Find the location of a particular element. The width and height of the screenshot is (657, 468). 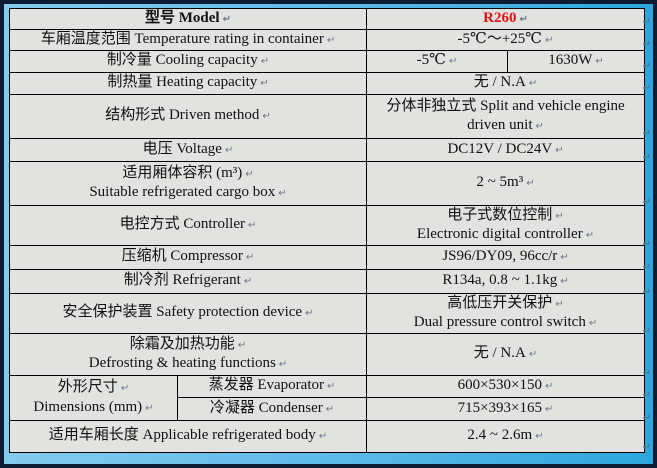

row-compressor: 压缩机 Compressor ↵ JS96/DY09, 96cc/r ↵ is located at coordinates (327, 257).